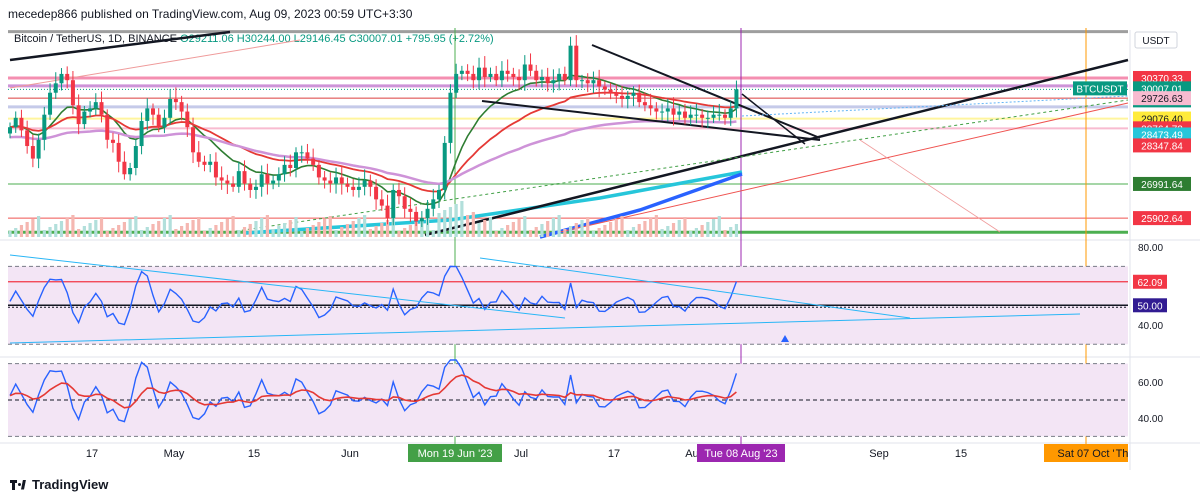 The width and height of the screenshot is (1200, 500). What do you see at coordinates (96, 39) in the screenshot?
I see `symbol-title: Bitcoin / TetherUS, 1D, BINANCE` at bounding box center [96, 39].